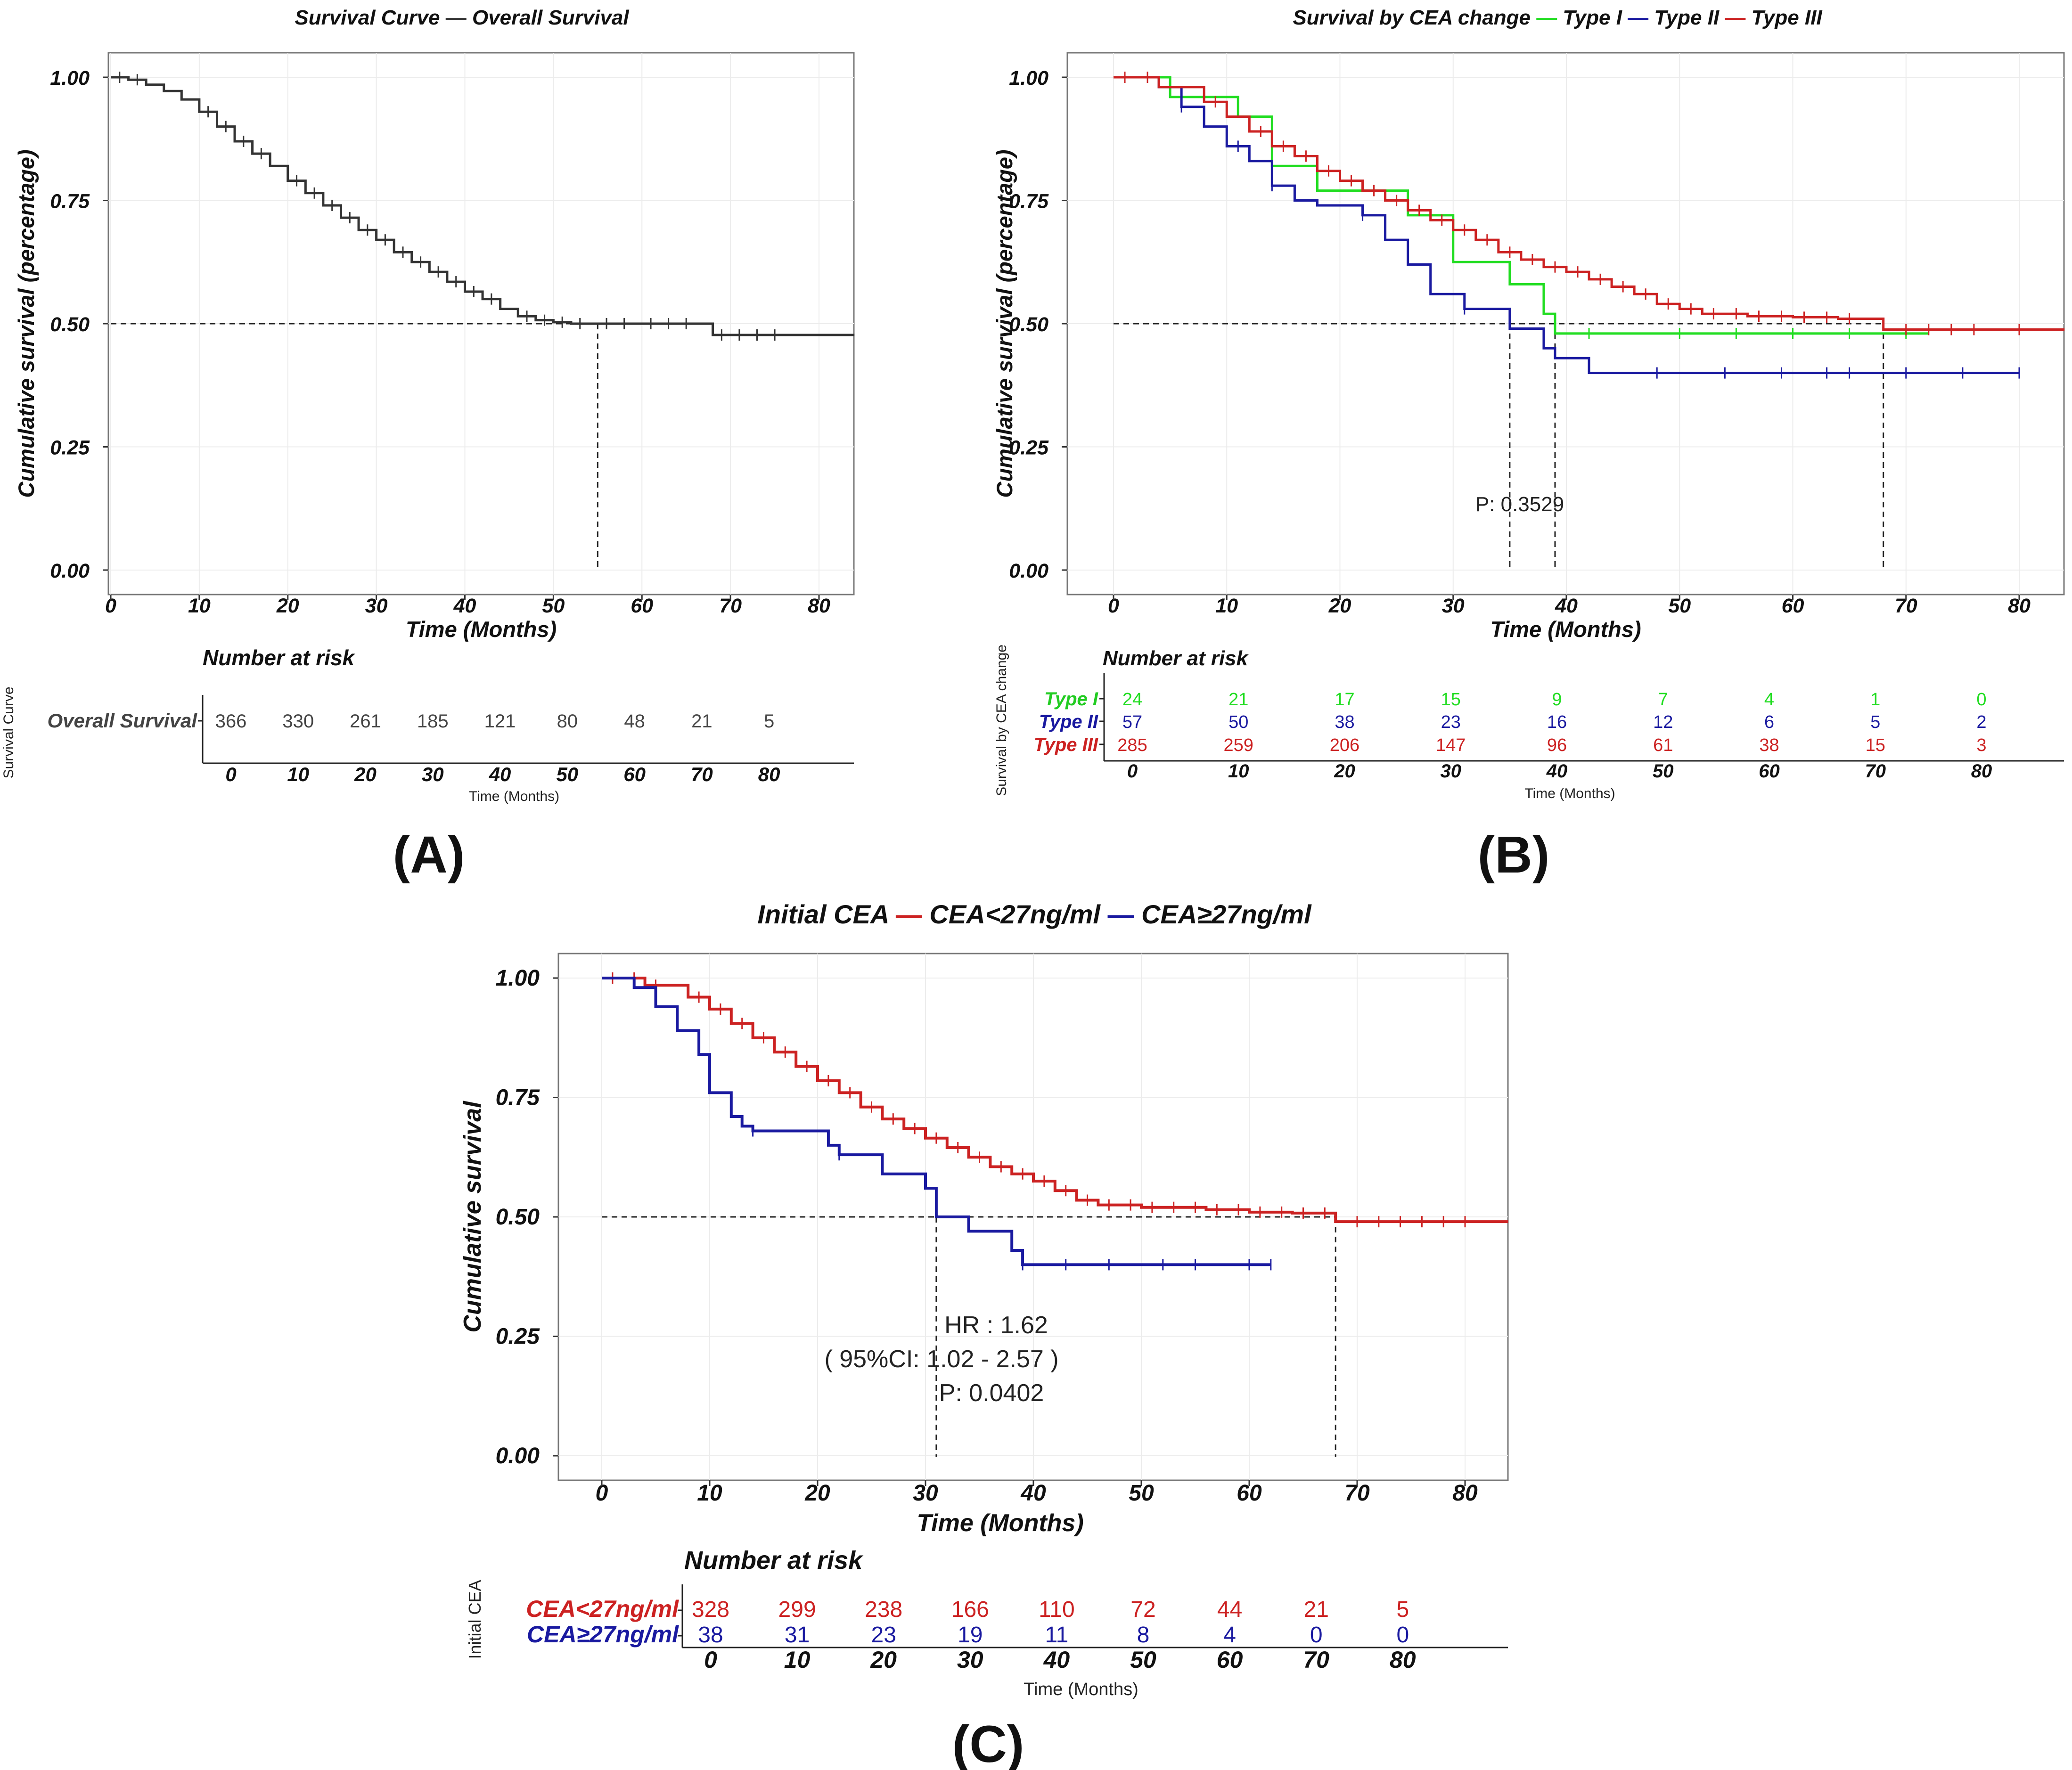  What do you see at coordinates (1238, 745) in the screenshot?
I see `risk-count: 259` at bounding box center [1238, 745].